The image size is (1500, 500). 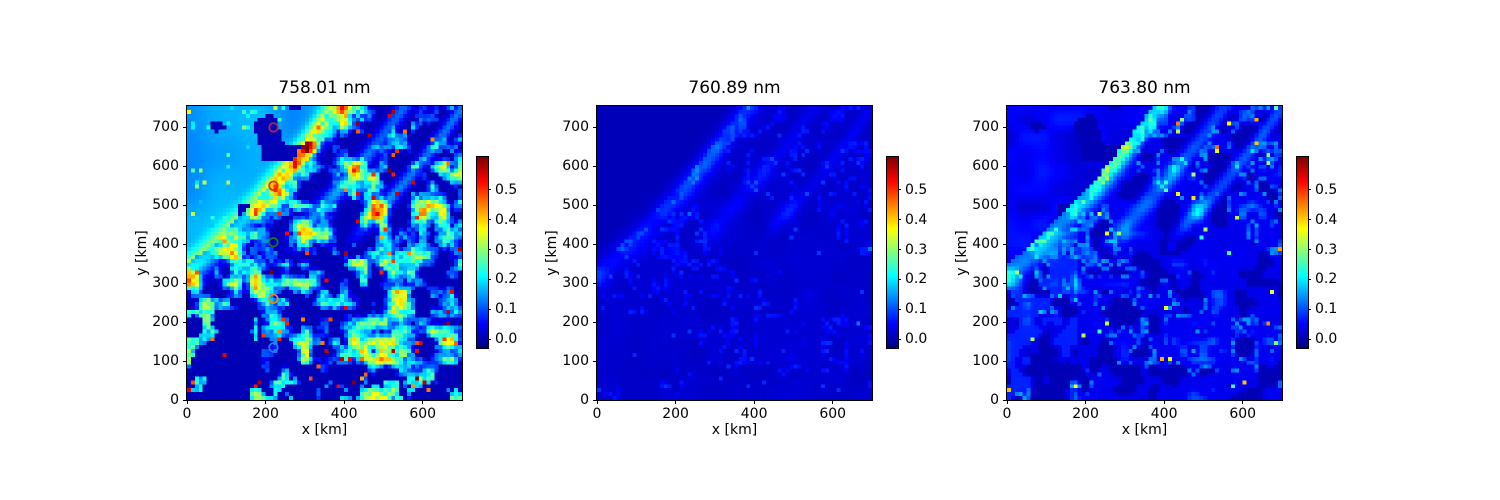 What do you see at coordinates (1326, 219) in the screenshot?
I see `colorbar-tick-label: 0.4` at bounding box center [1326, 219].